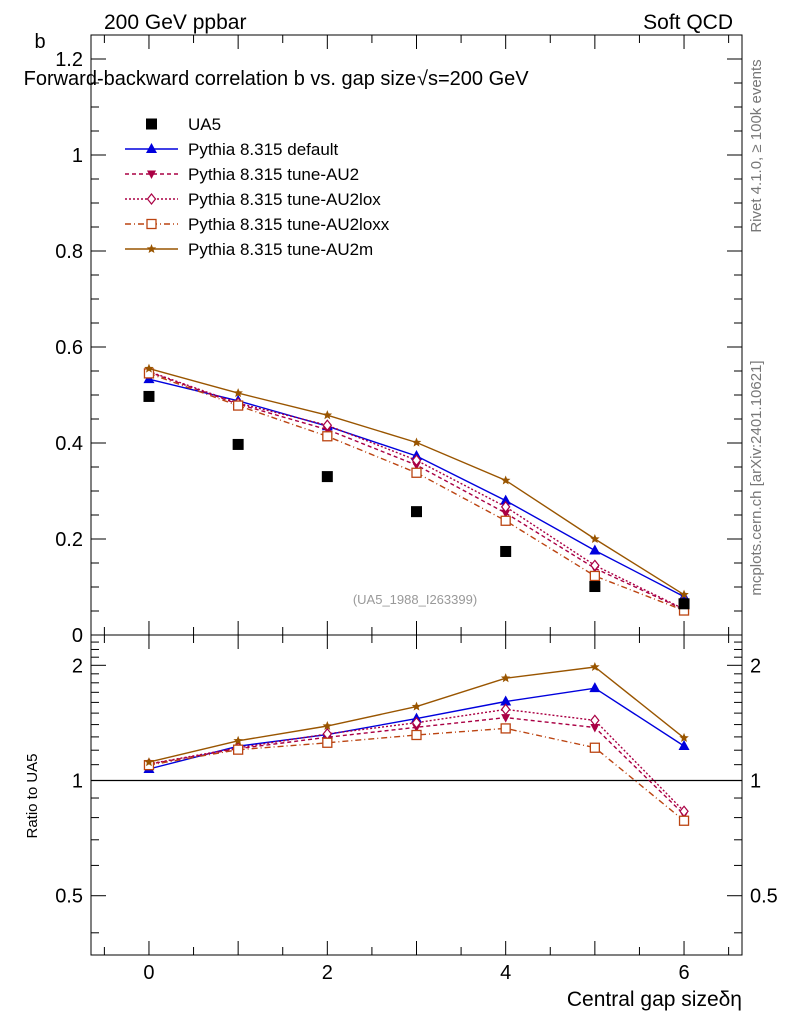 This screenshot has width=786, height=1024. What do you see at coordinates (755, 666) in the screenshot?
I see `ratio-tick-label-right: 2` at bounding box center [755, 666].